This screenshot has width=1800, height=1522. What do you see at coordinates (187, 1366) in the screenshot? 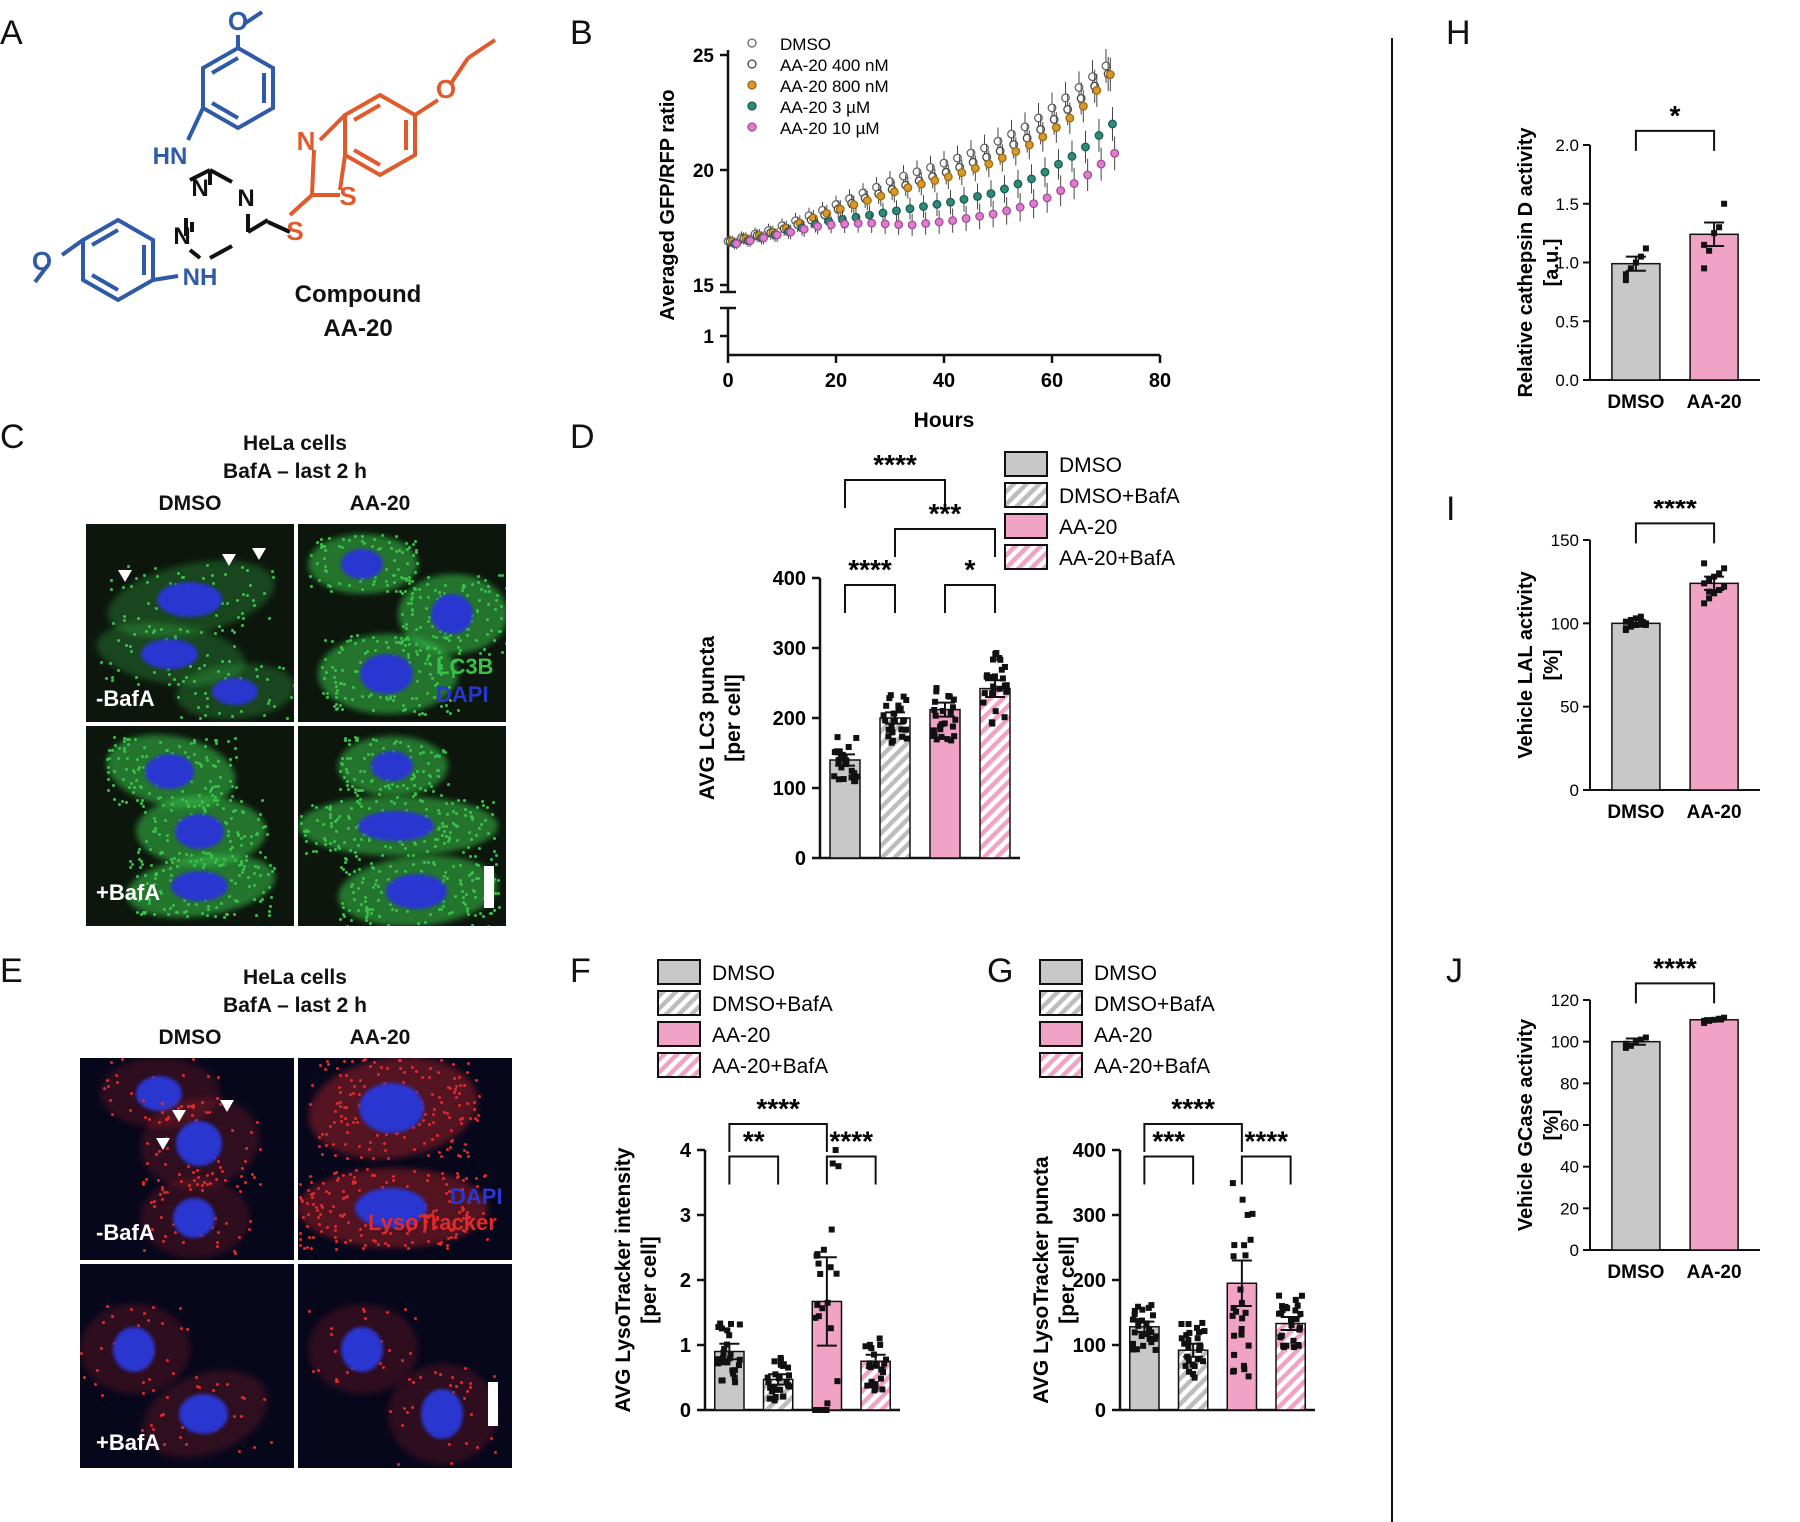
I see `lyso-image-dmso-plus` at bounding box center [187, 1366].